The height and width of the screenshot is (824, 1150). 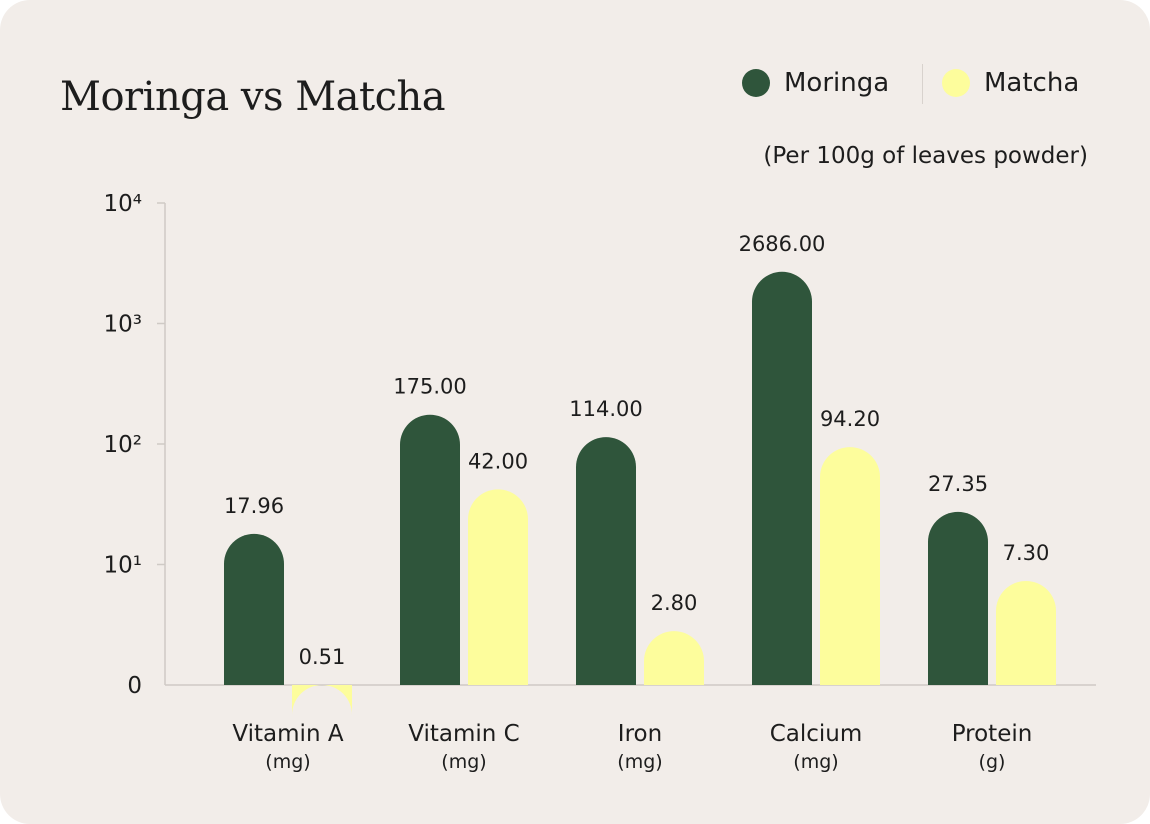 What do you see at coordinates (253, 97) in the screenshot?
I see `chart-title: Moringa vs Matcha` at bounding box center [253, 97].